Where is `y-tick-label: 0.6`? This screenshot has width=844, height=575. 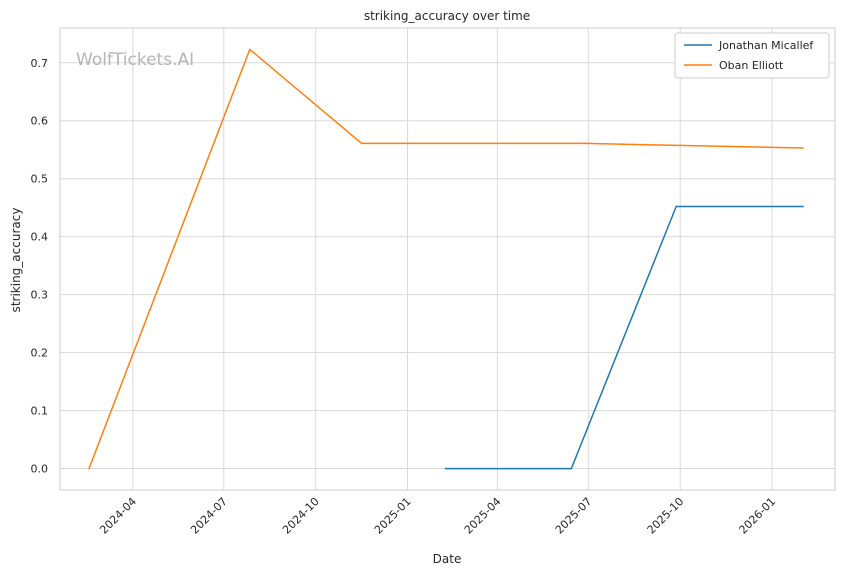 y-tick-label: 0.6 is located at coordinates (40, 121).